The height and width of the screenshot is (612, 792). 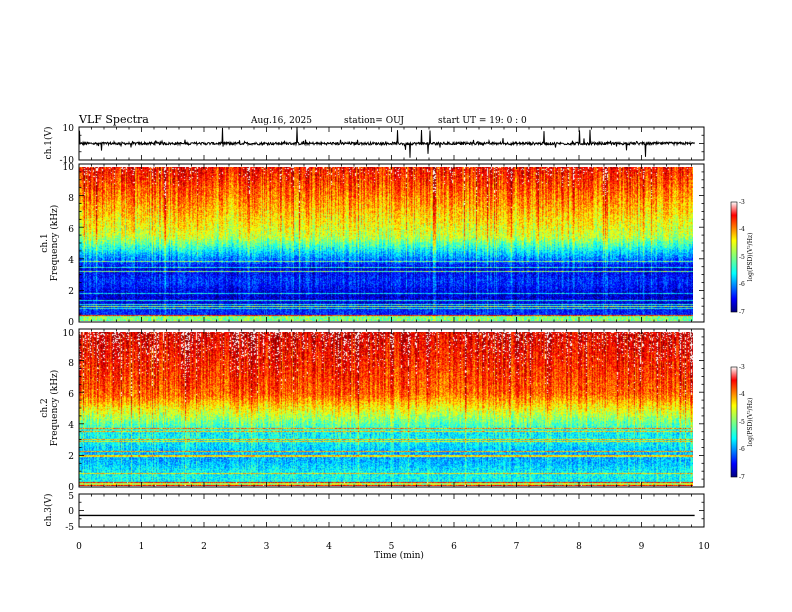 I want to click on ch2-colorbar-tick-m6: -6, so click(x=742, y=449).